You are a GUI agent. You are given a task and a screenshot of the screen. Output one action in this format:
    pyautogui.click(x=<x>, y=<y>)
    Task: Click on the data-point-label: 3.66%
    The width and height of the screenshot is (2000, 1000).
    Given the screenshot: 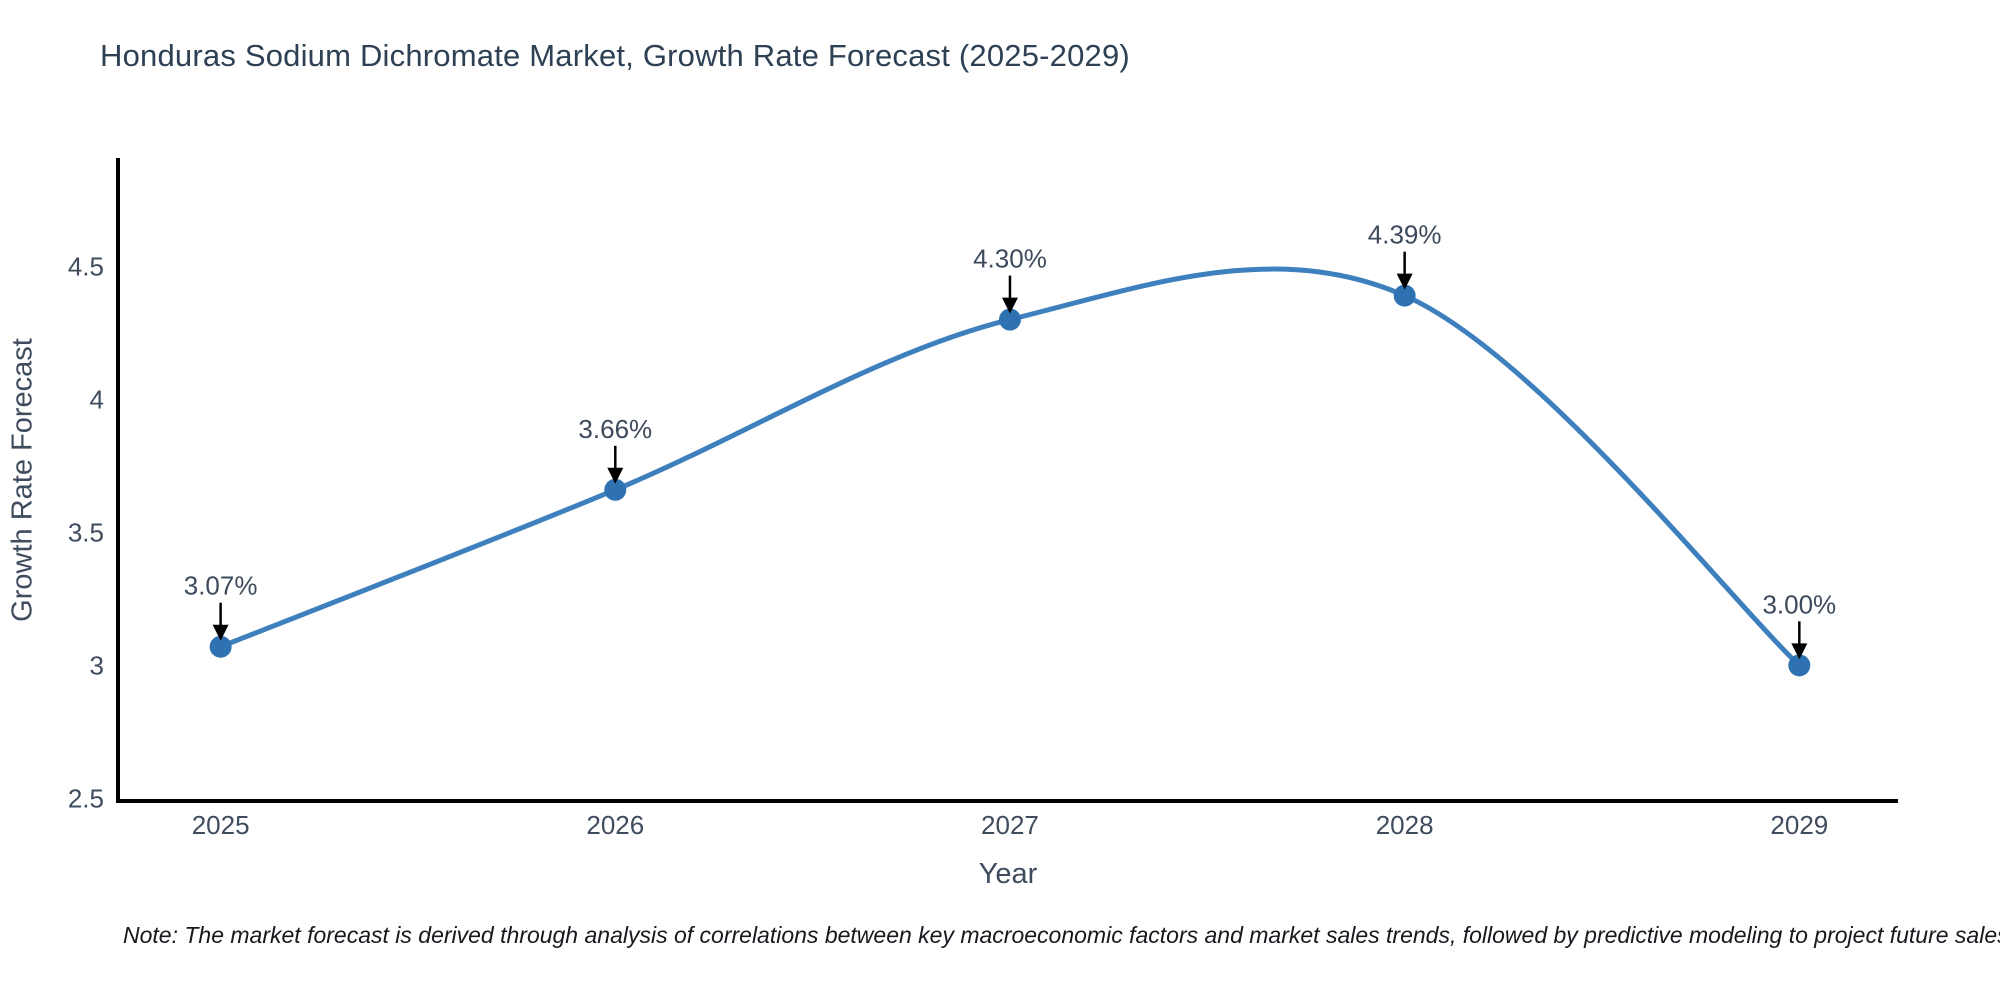 What is the action you would take?
    pyautogui.click(x=615, y=429)
    